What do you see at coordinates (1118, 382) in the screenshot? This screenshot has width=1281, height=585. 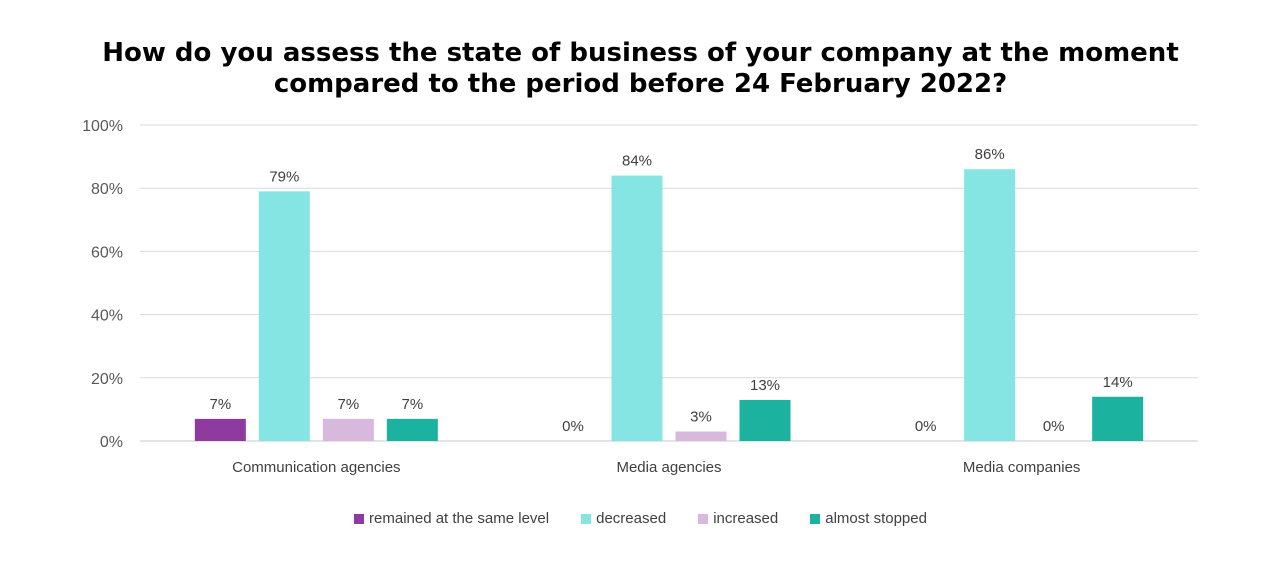 I see `data-label: 14%` at bounding box center [1118, 382].